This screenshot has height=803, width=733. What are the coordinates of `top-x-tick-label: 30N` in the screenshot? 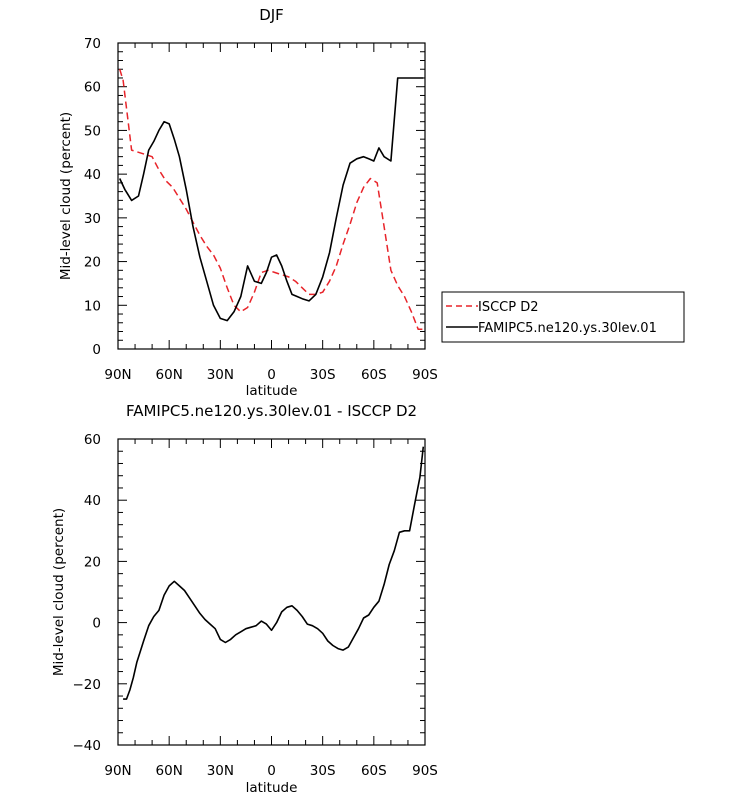 It's located at (220, 375).